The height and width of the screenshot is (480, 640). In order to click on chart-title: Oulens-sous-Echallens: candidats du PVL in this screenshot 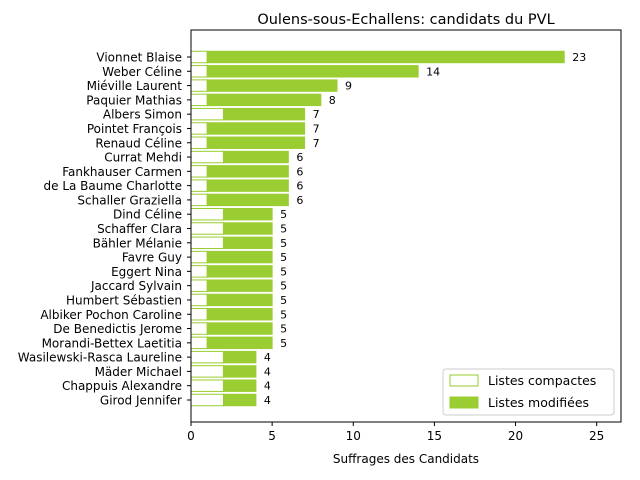, I will do `click(405, 20)`.